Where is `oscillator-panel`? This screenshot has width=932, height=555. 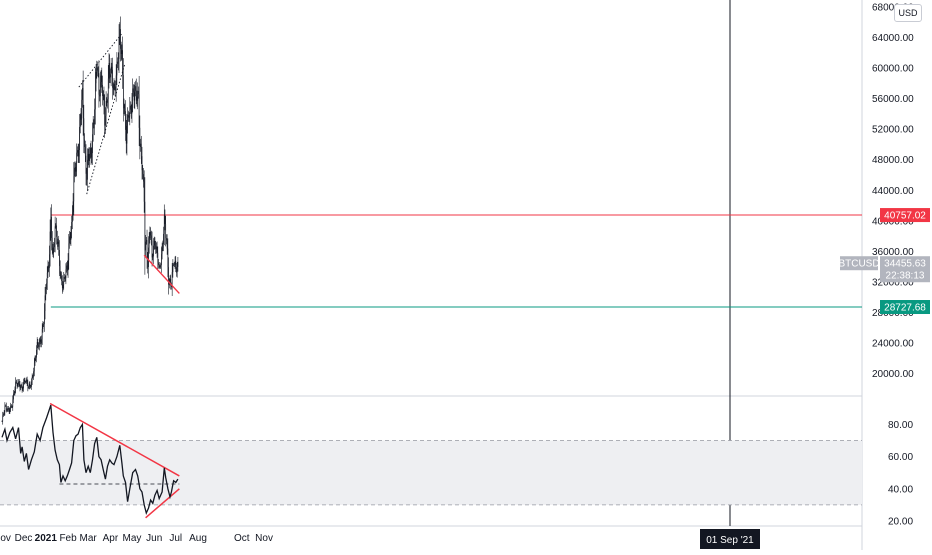 oscillator-panel is located at coordinates (431, 473).